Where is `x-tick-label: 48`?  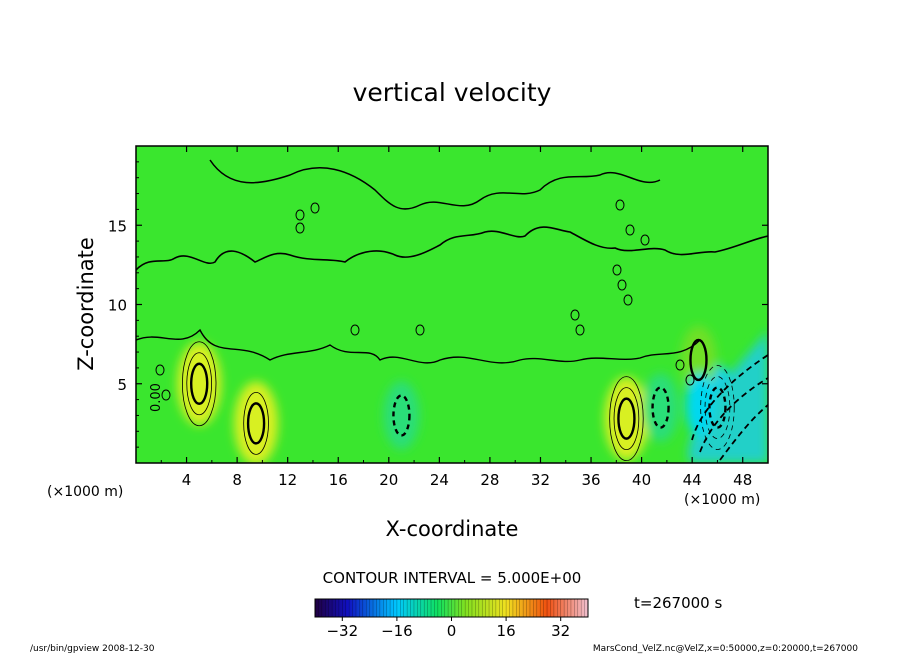
x-tick-label: 48 is located at coordinates (742, 480).